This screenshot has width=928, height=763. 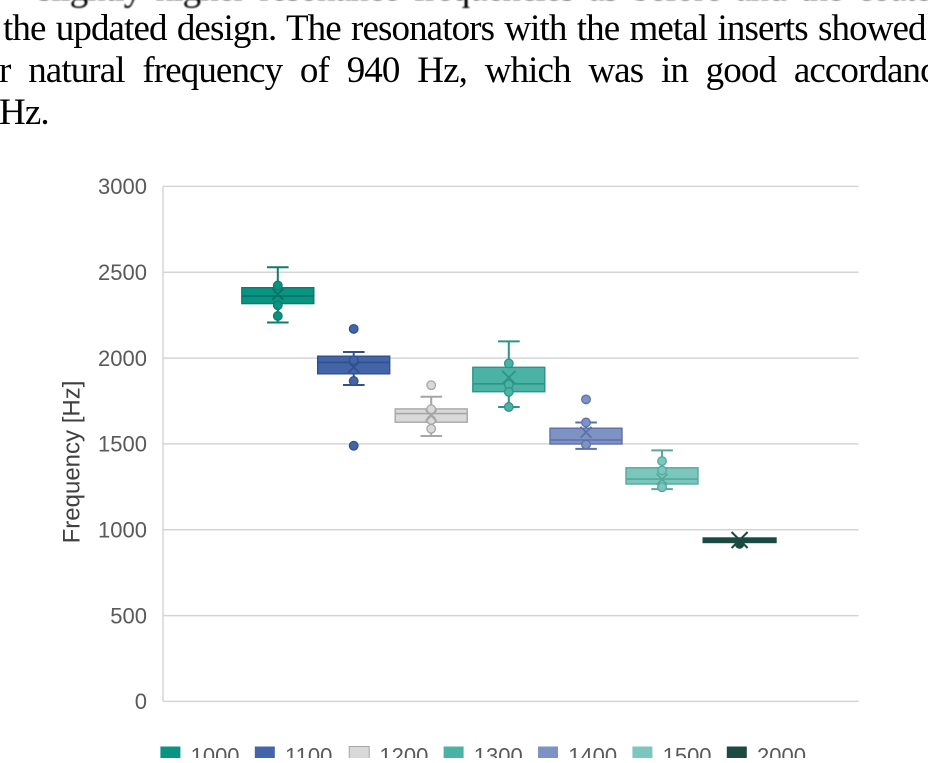 What do you see at coordinates (122, 186) in the screenshot?
I see `svg-text: 3000` at bounding box center [122, 186].